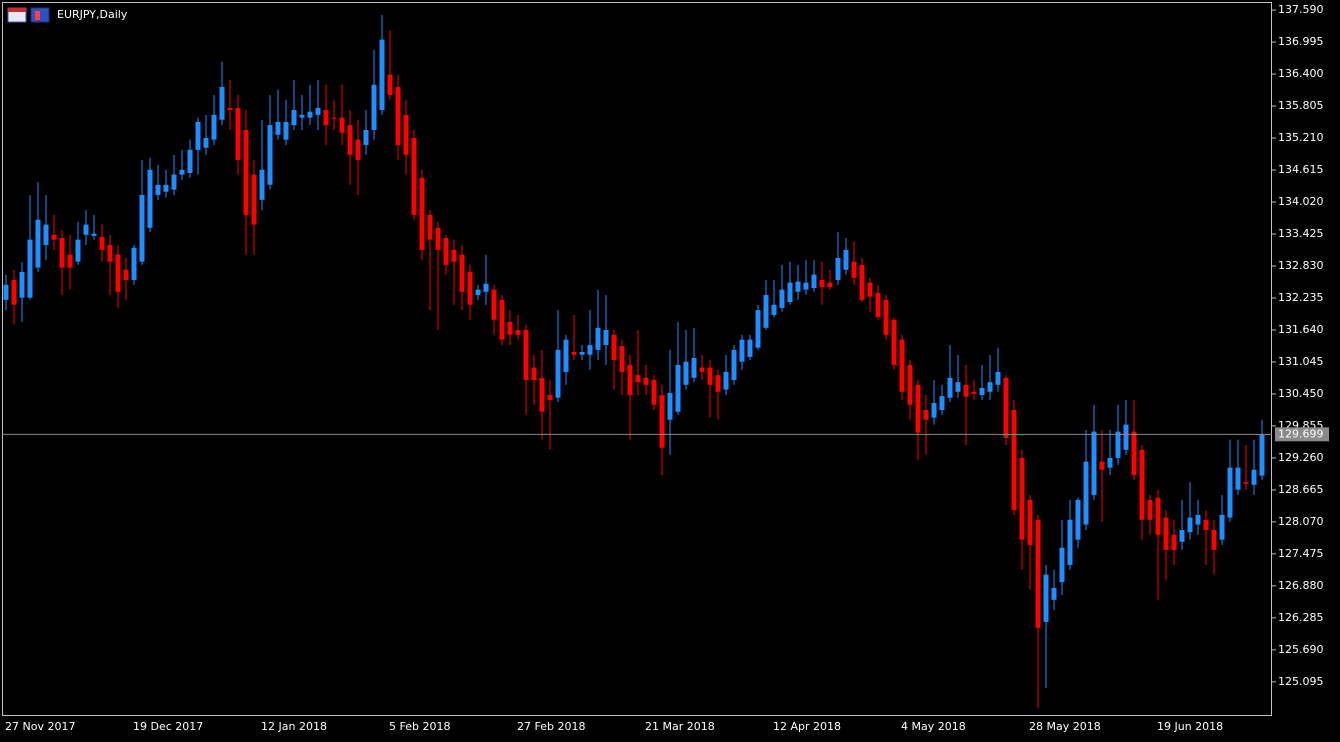  What do you see at coordinates (1301, 553) in the screenshot?
I see `y-tick-label: 127.475` at bounding box center [1301, 553].